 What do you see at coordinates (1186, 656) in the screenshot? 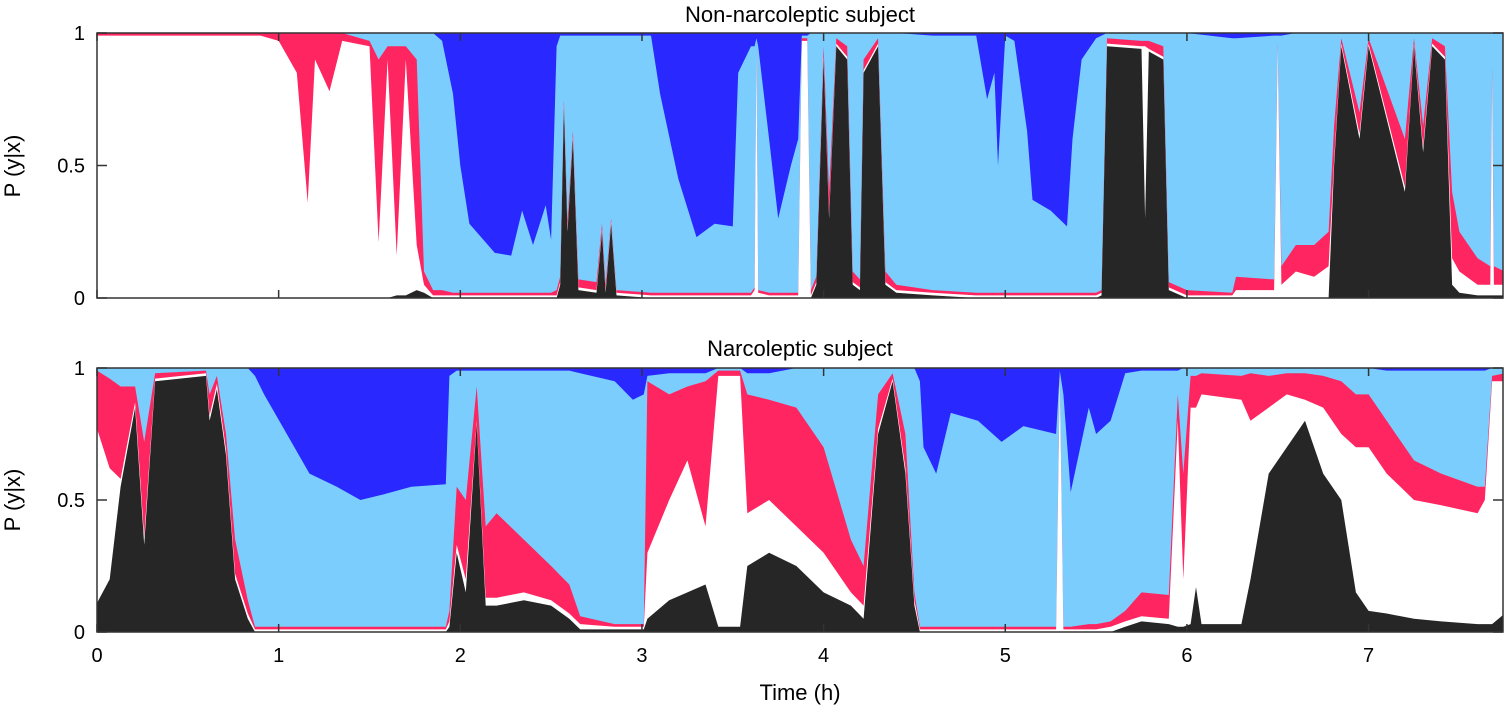
I see `x-tick-label: 6` at bounding box center [1186, 656].